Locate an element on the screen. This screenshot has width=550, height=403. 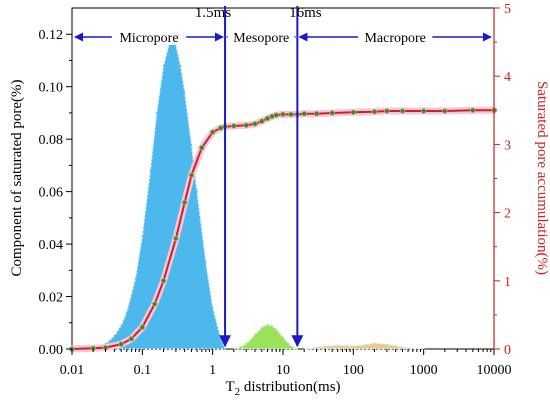
y-axis-right-label: Saturated pore accumulation(%) is located at coordinates (542, 178).